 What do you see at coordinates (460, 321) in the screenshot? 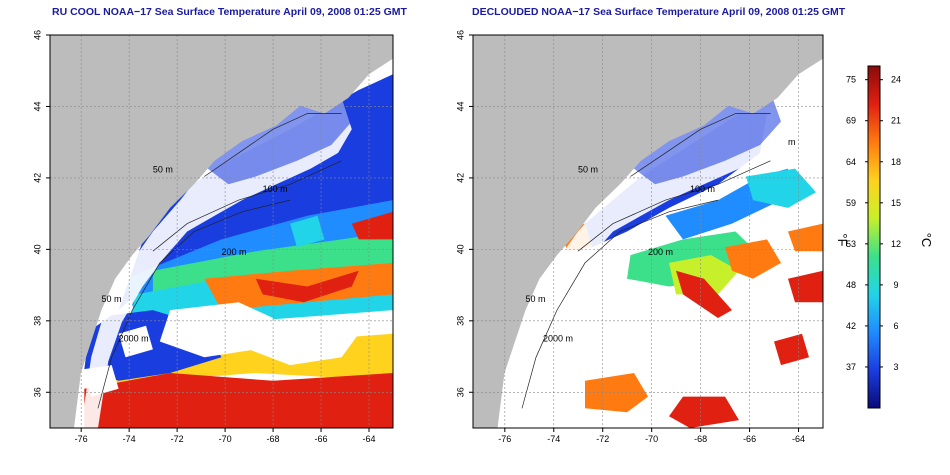
I see `right-y-tick-label: 38` at bounding box center [460, 321].